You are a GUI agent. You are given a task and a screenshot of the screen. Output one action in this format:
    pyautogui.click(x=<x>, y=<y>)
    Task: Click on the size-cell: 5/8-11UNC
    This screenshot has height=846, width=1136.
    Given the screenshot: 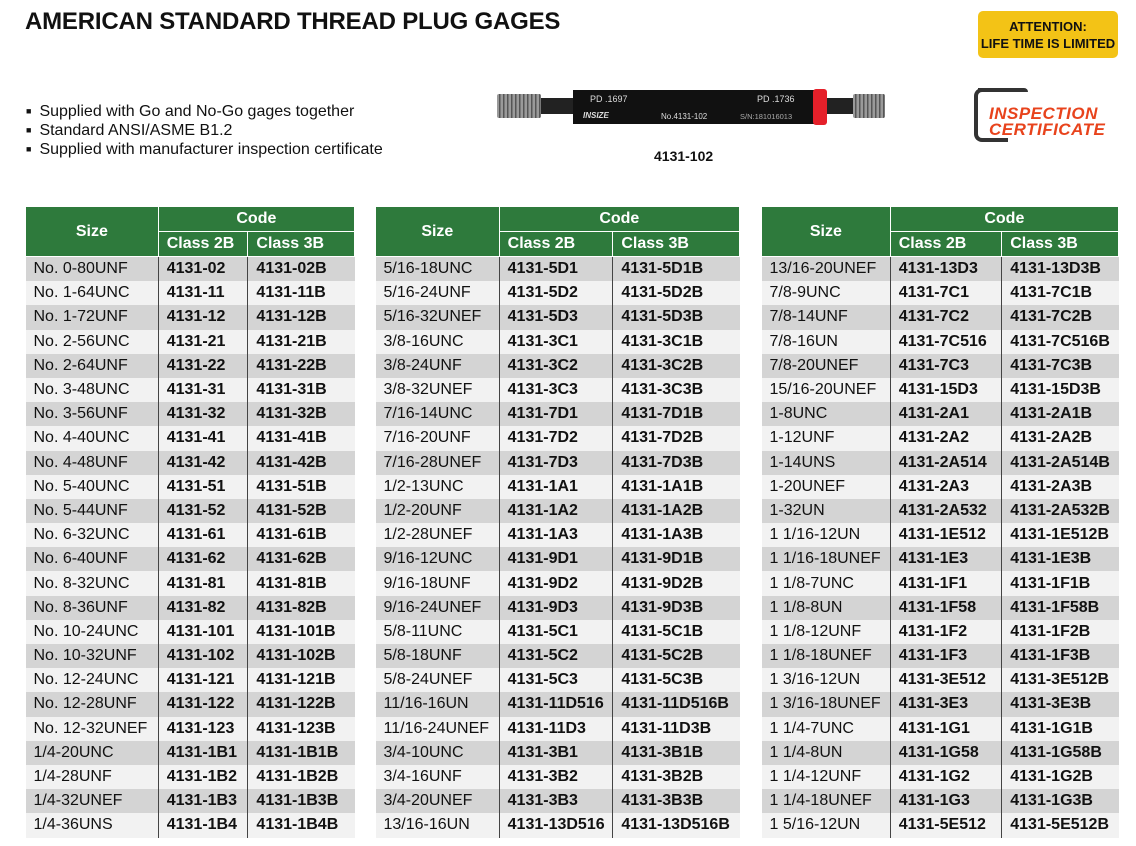 What is the action you would take?
    pyautogui.click(x=437, y=631)
    